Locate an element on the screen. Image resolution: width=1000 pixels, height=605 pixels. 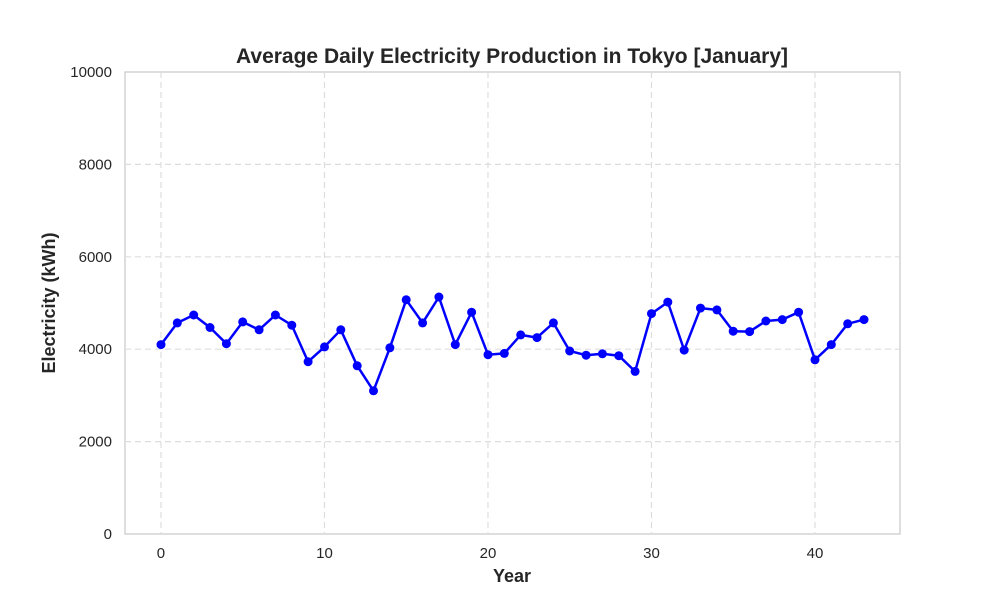
x-tick-label: 10 is located at coordinates (324, 553).